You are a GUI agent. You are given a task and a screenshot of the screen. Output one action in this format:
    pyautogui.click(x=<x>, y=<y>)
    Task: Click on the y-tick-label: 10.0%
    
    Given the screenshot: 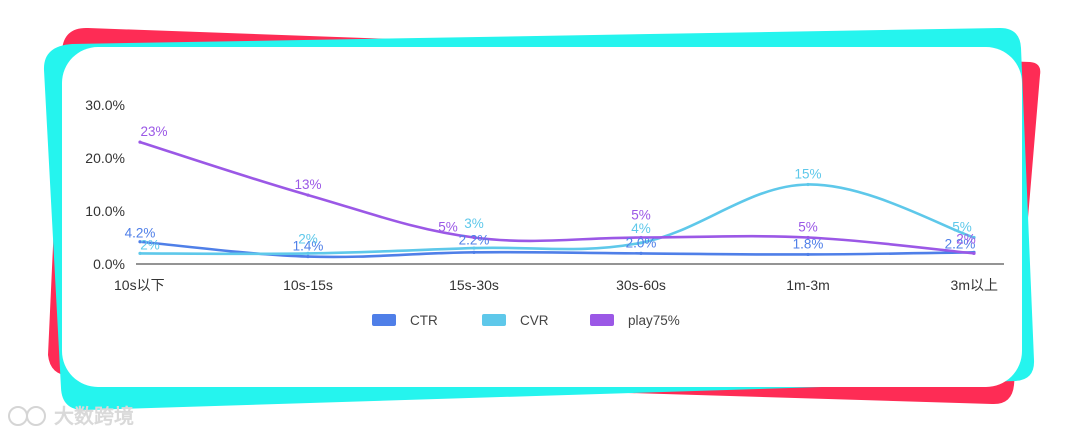 What is the action you would take?
    pyautogui.click(x=105, y=211)
    